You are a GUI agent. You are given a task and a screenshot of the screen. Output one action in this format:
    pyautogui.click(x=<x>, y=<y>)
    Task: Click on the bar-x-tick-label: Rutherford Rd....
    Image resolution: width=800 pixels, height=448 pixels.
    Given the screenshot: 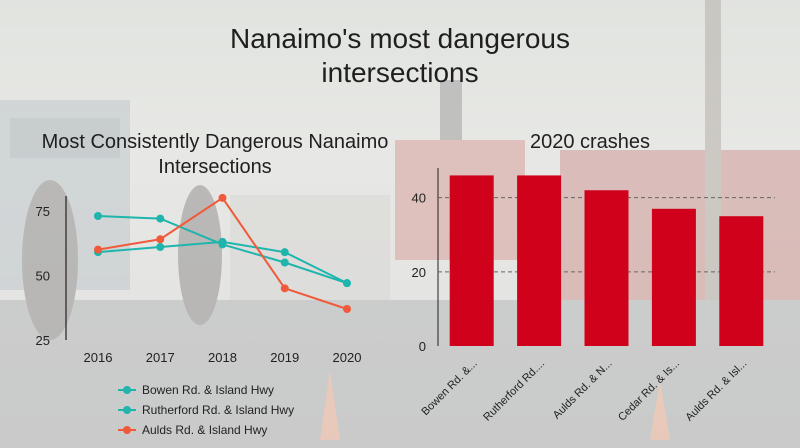 What is the action you would take?
    pyautogui.click(x=514, y=391)
    